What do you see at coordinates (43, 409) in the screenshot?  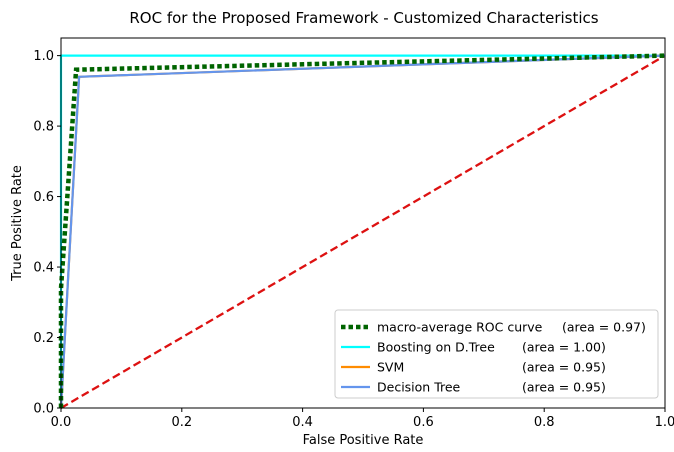 I see `y-tick-label: 0.0` at bounding box center [43, 409].